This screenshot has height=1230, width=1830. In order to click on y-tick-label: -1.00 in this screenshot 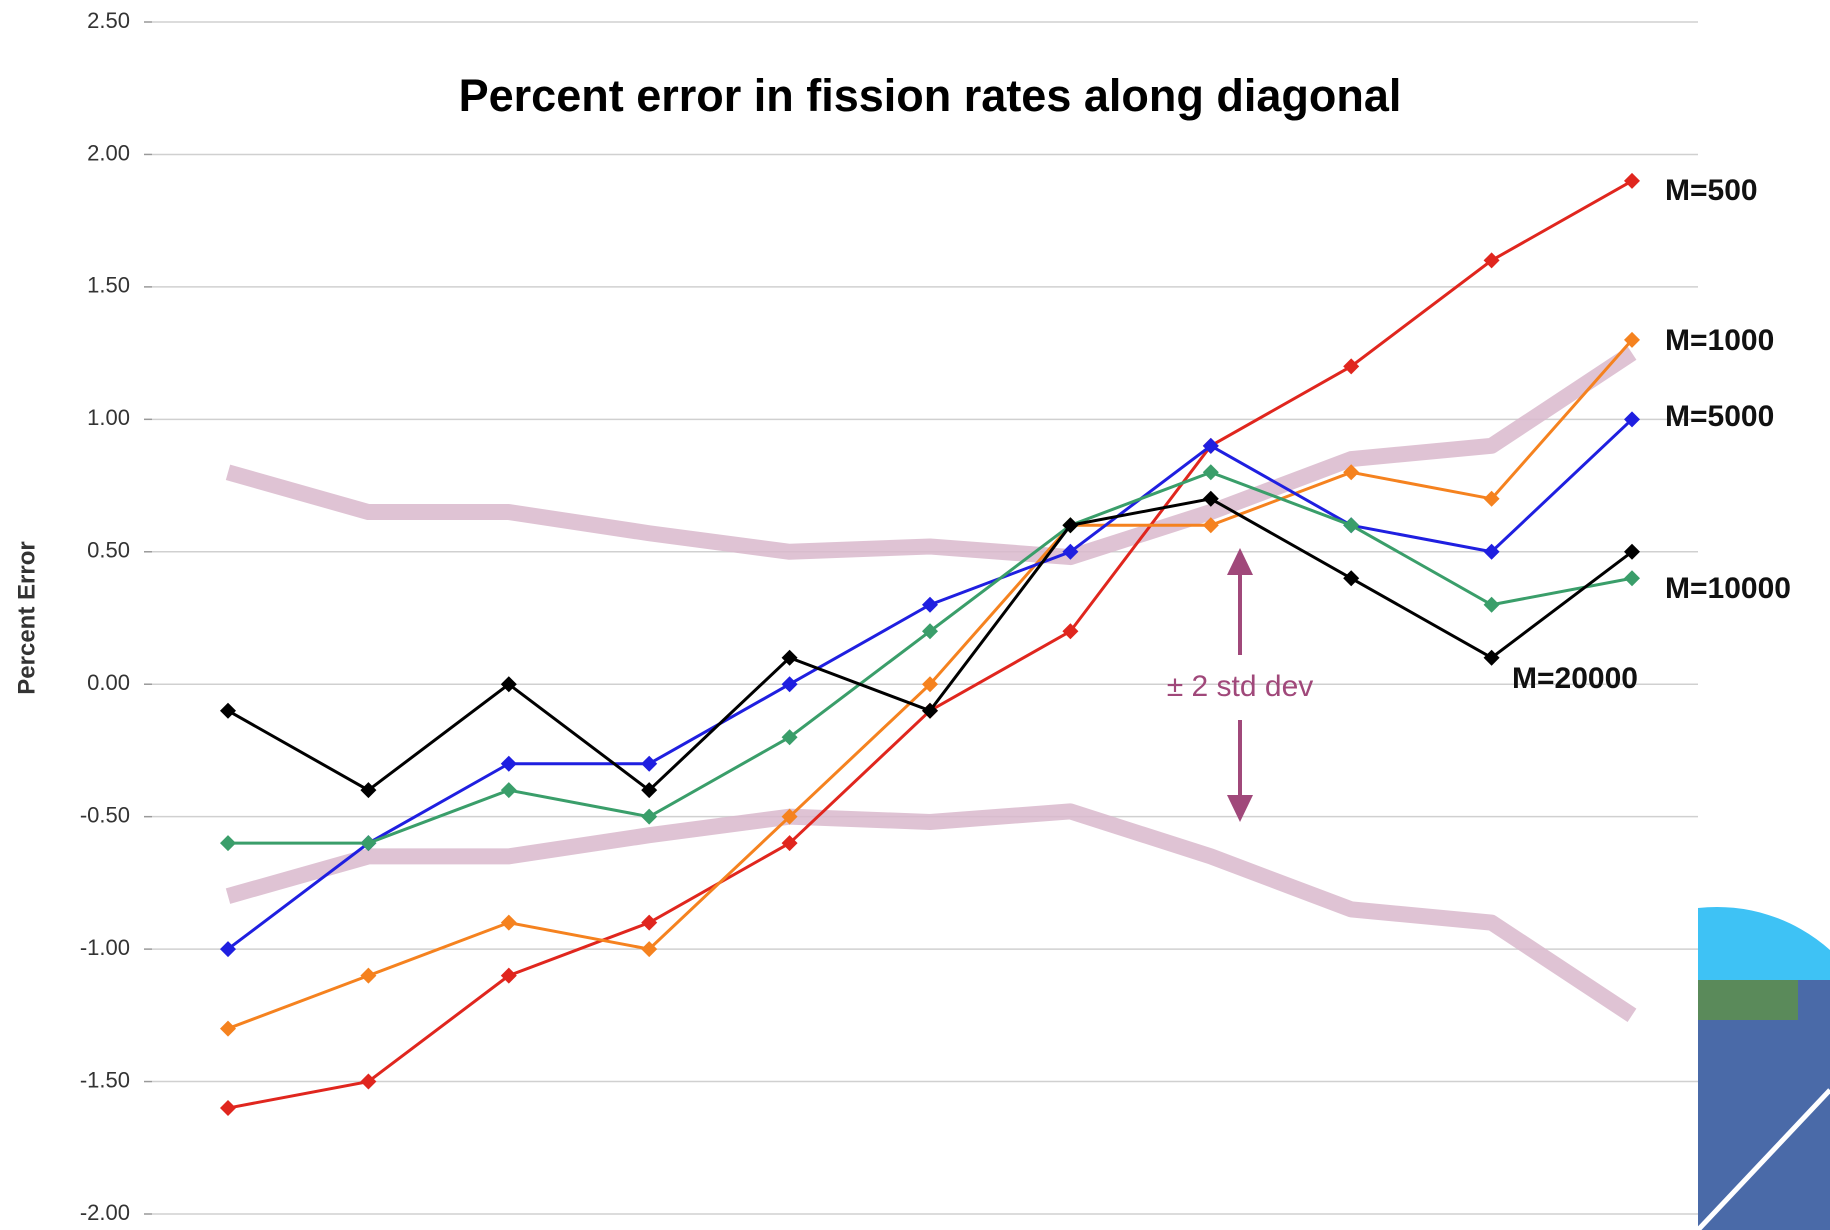, I will do `click(105, 947)`.